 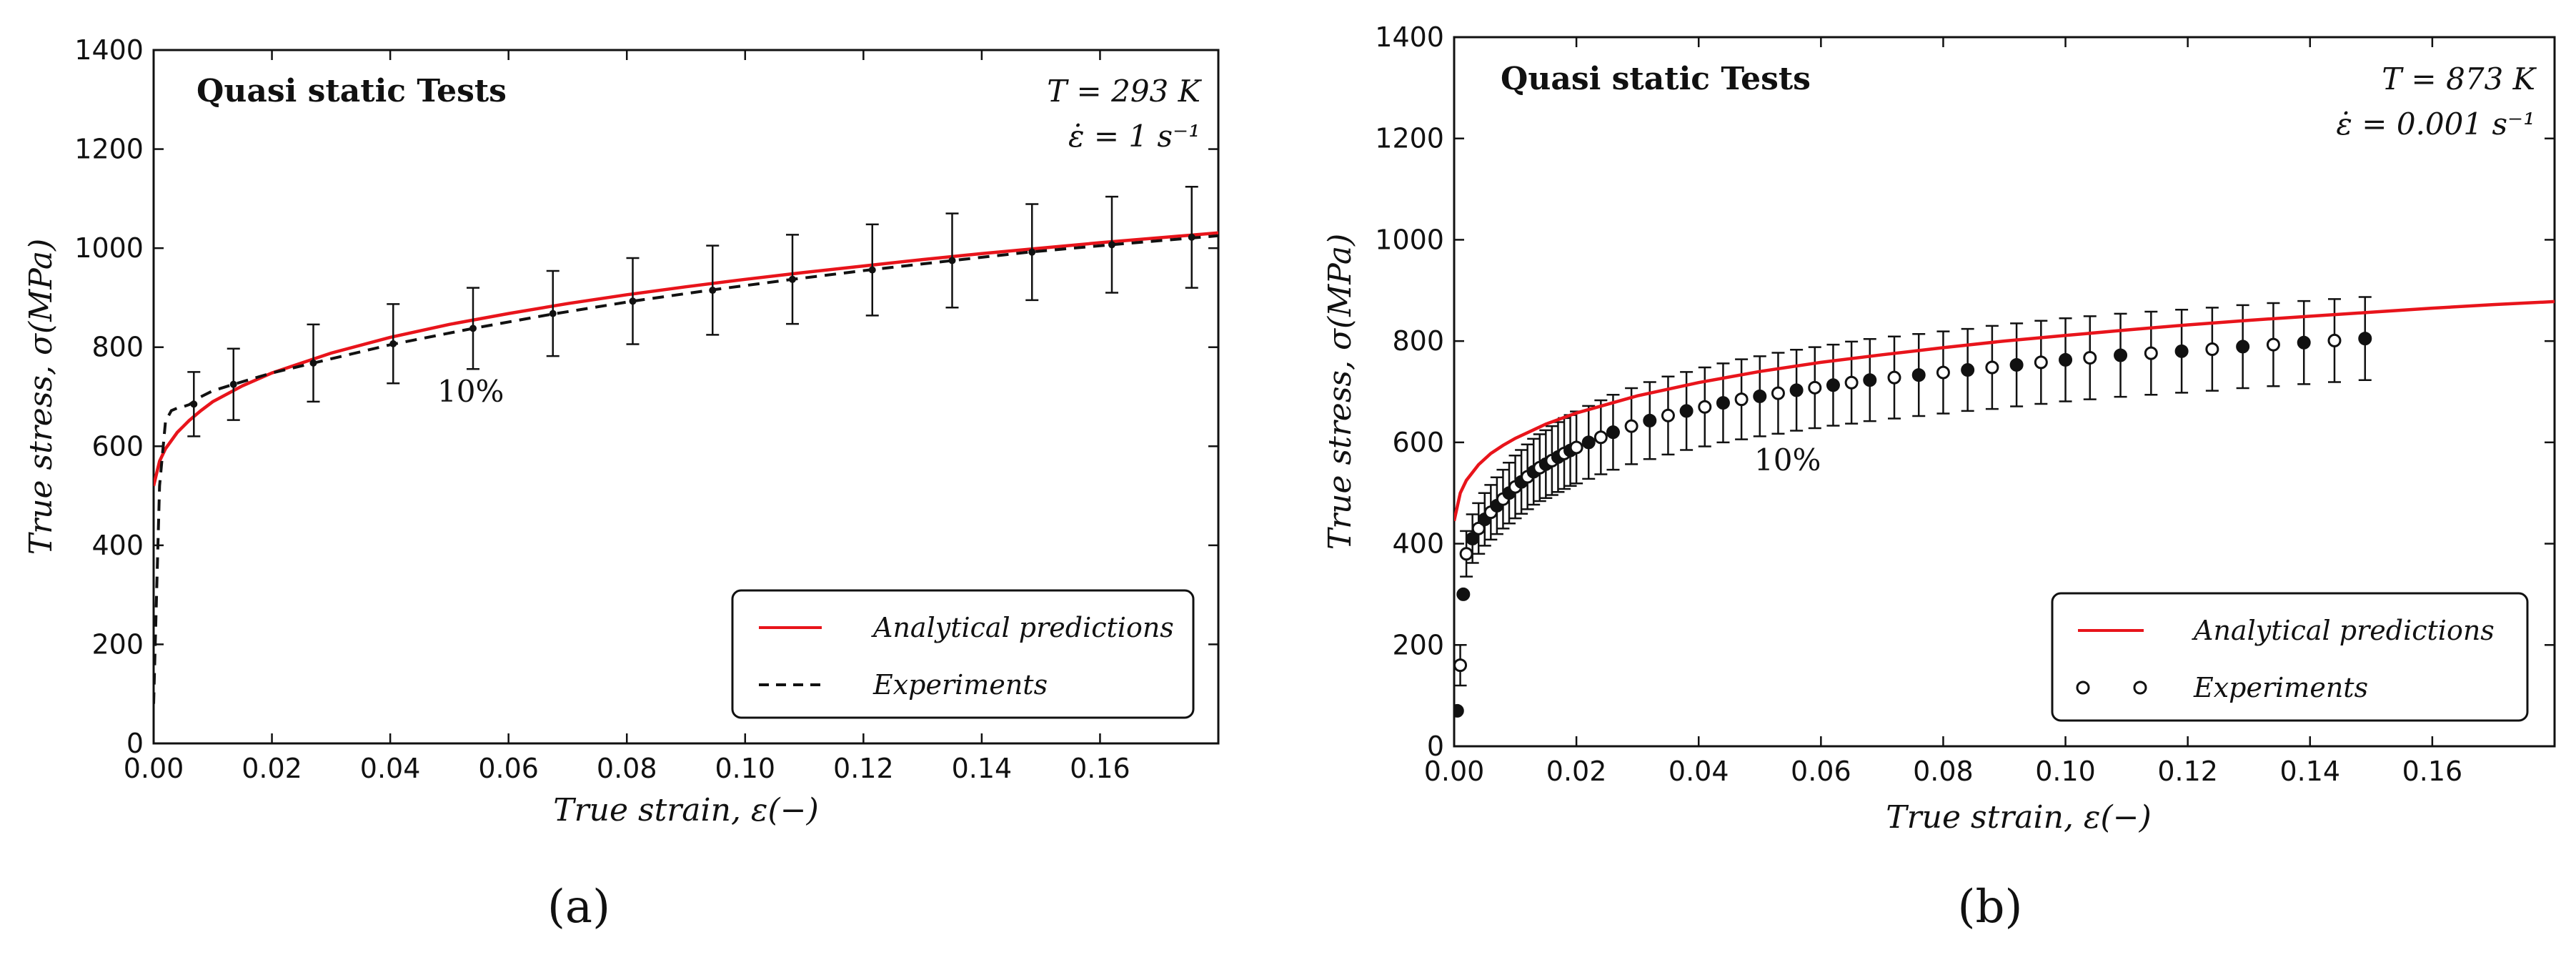 I want to click on y-tick-label: 1400, so click(x=1409, y=37).